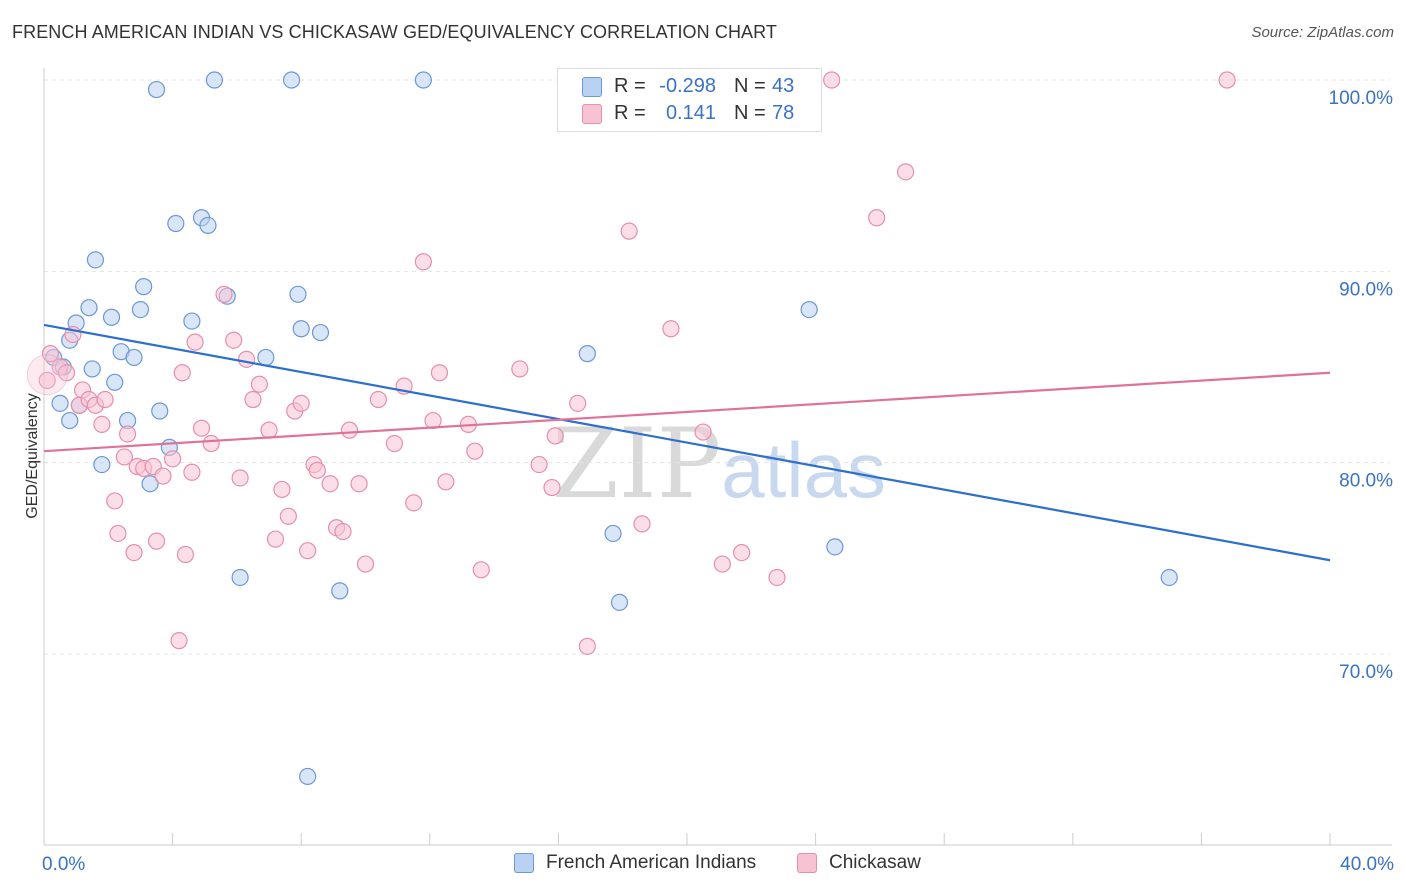 The width and height of the screenshot is (1406, 892). Describe the element at coordinates (651, 862) in the screenshot. I see `bottom-legend-label: French American Indians` at that location.